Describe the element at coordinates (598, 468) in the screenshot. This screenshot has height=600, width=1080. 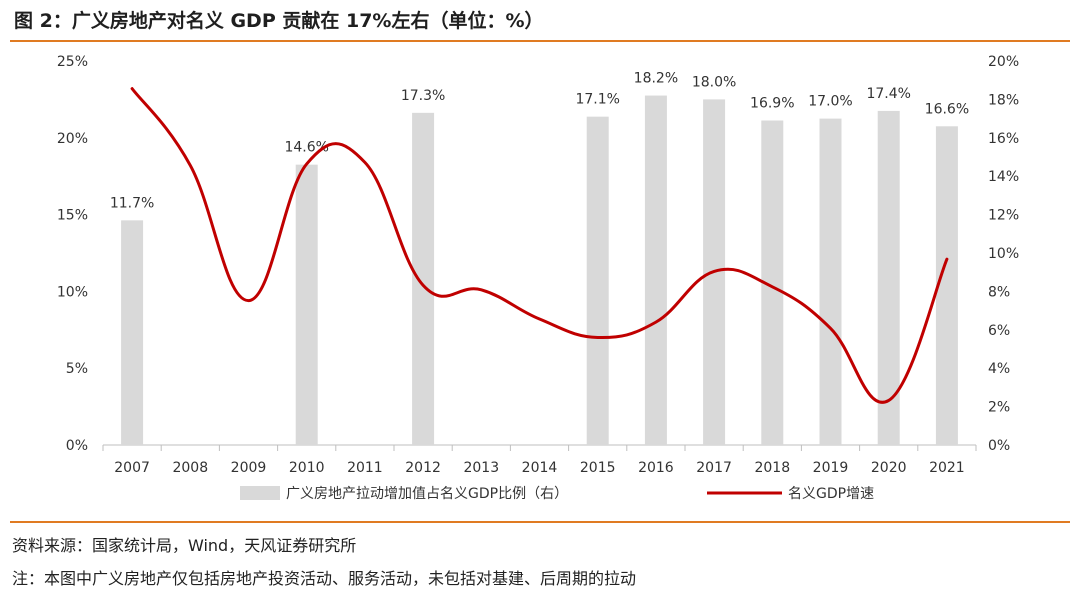
I see `x-axis-tick-label: 2015` at that location.